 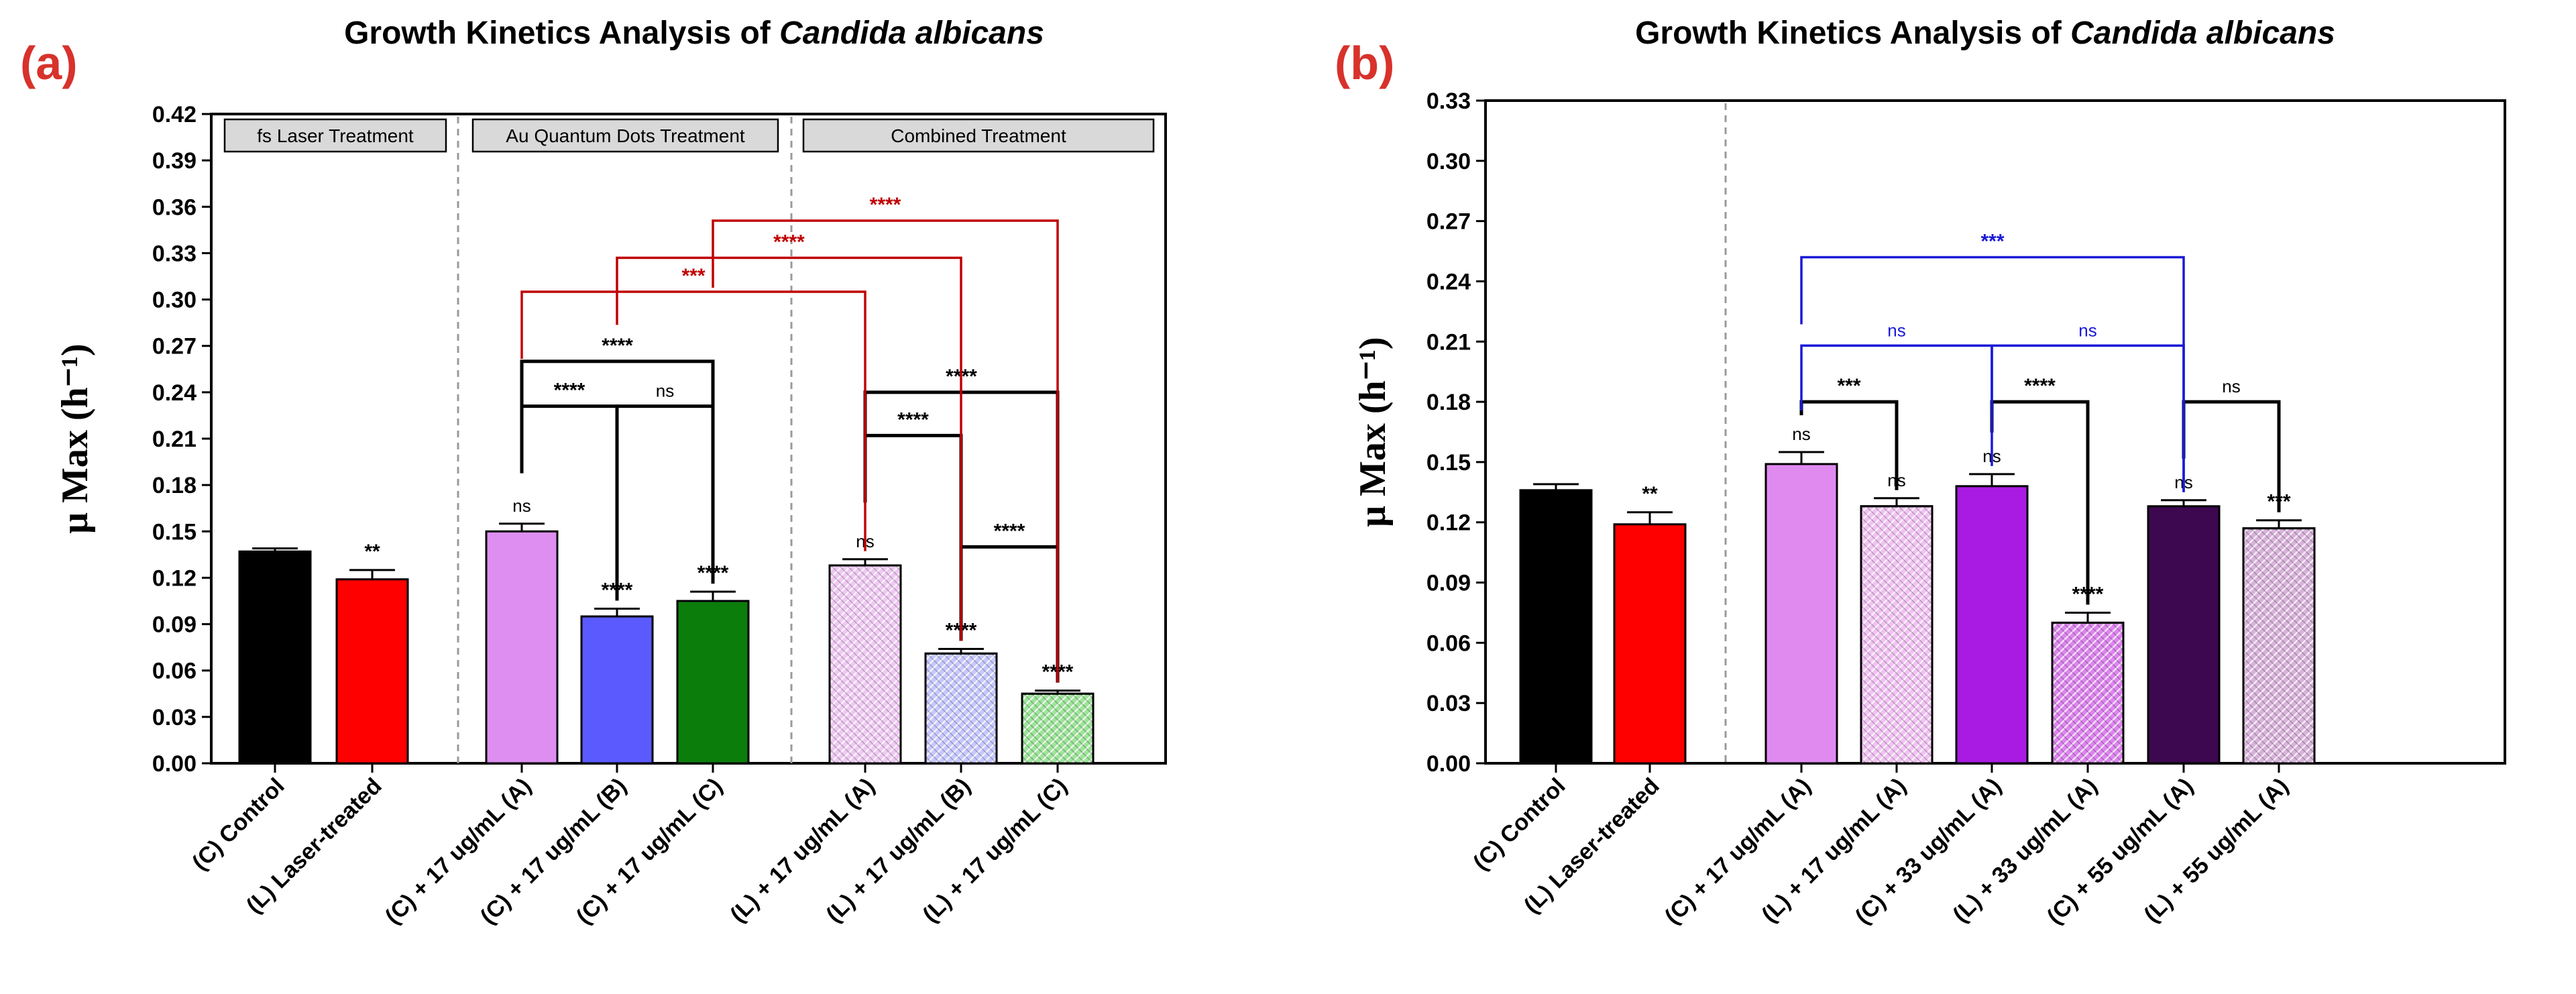 I want to click on a-comparison-bracket: ***, so click(x=693, y=408).